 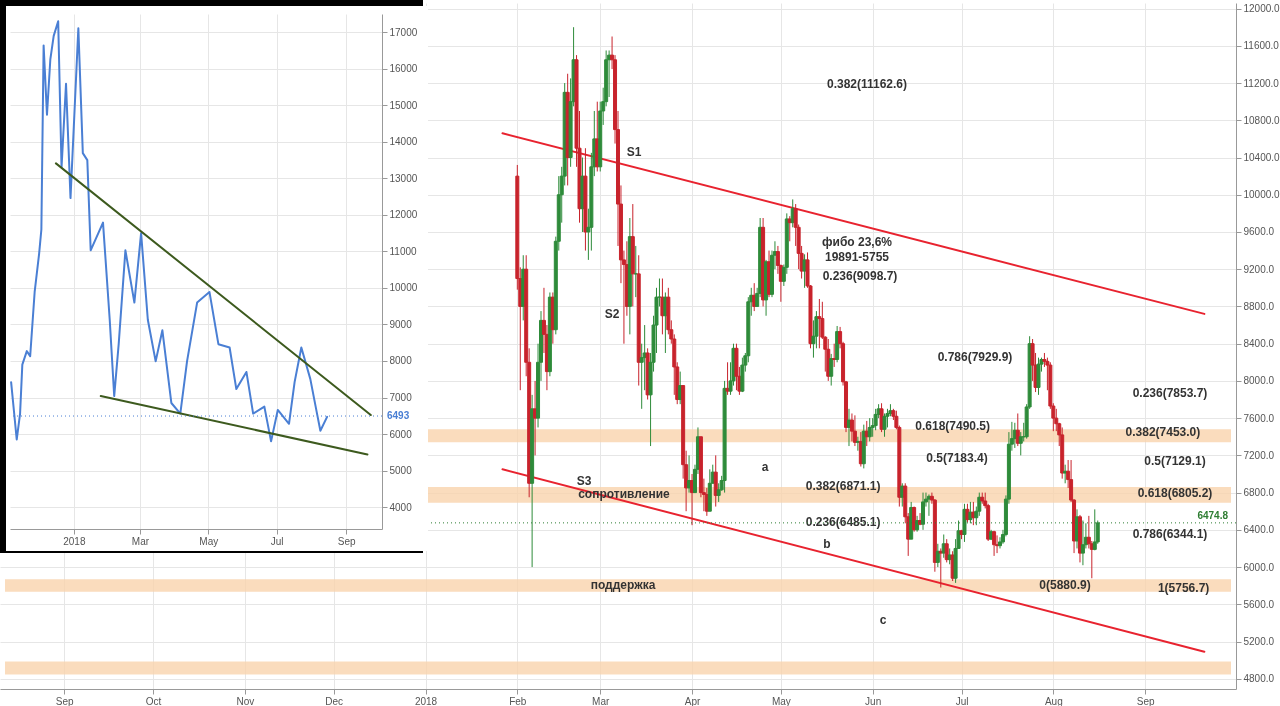 I want to click on y-tick-label: 7000, so click(x=401, y=398).